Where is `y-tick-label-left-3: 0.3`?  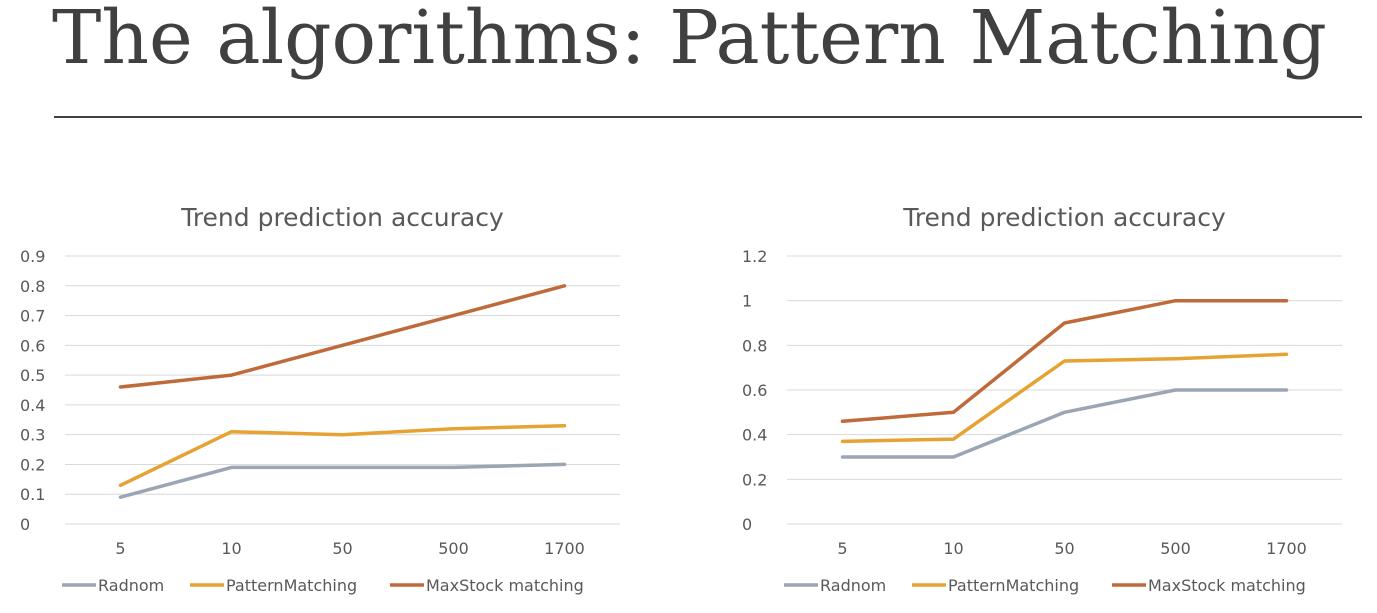 y-tick-label-left-3: 0.3 is located at coordinates (32, 435).